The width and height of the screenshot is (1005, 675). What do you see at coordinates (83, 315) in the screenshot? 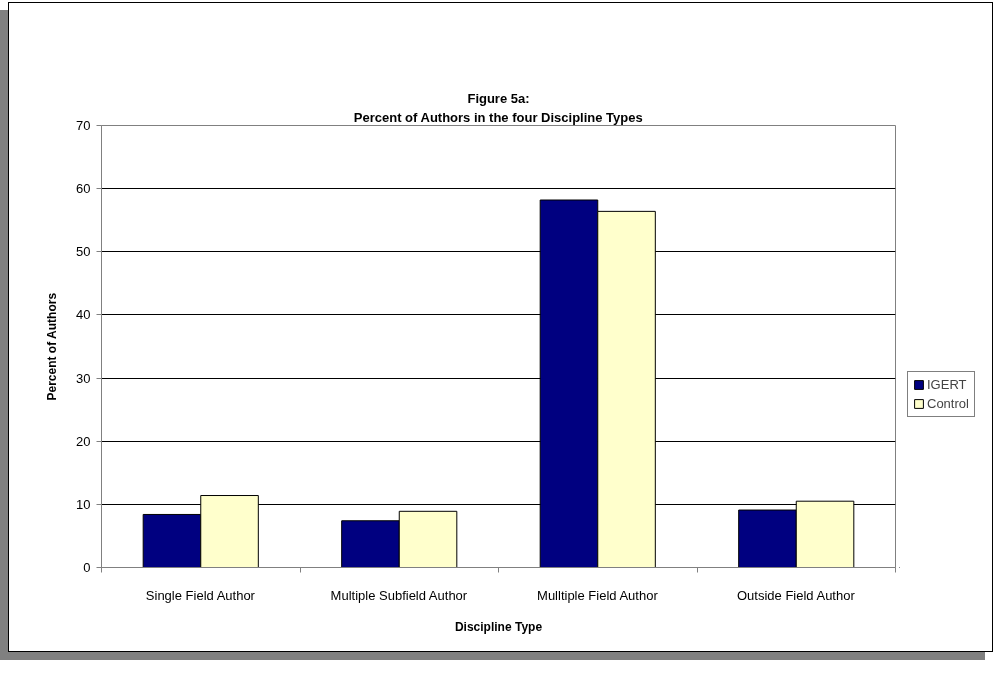
I see `y-tick-label: 40` at bounding box center [83, 315].